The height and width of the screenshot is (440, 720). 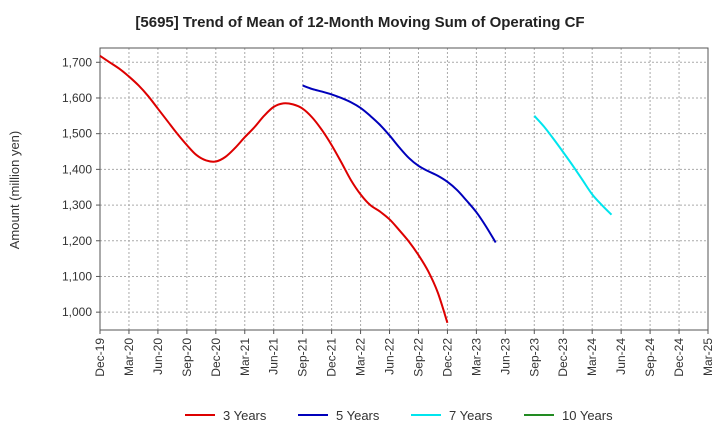 I want to click on x-tick-label: Dec-22, so click(x=447, y=357).